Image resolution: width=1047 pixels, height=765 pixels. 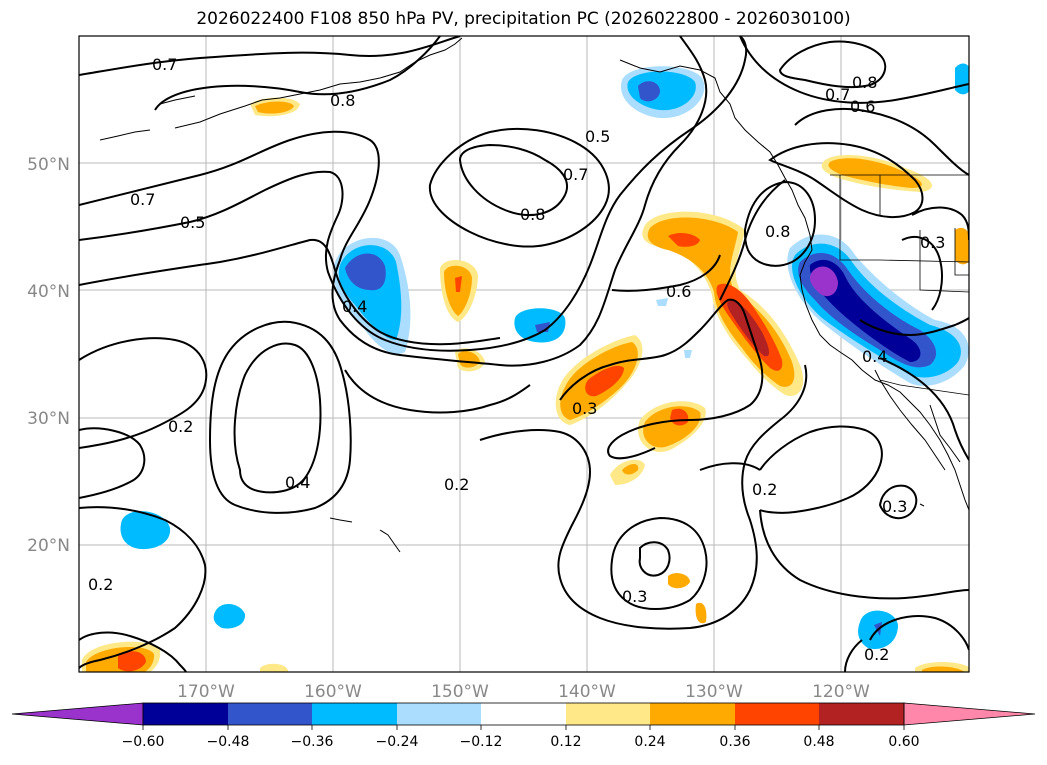 I want to click on lon-label: 140°W, so click(x=587, y=692).